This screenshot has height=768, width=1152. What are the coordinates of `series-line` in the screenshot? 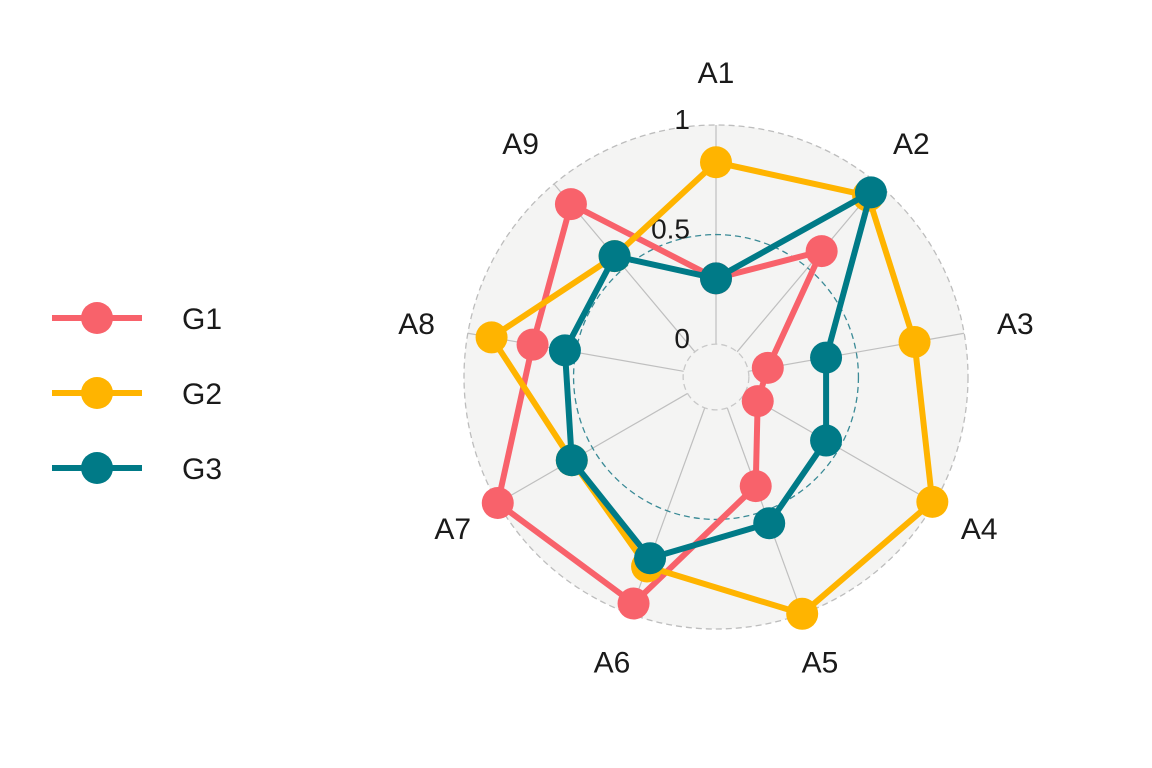 It's located at (717, 375).